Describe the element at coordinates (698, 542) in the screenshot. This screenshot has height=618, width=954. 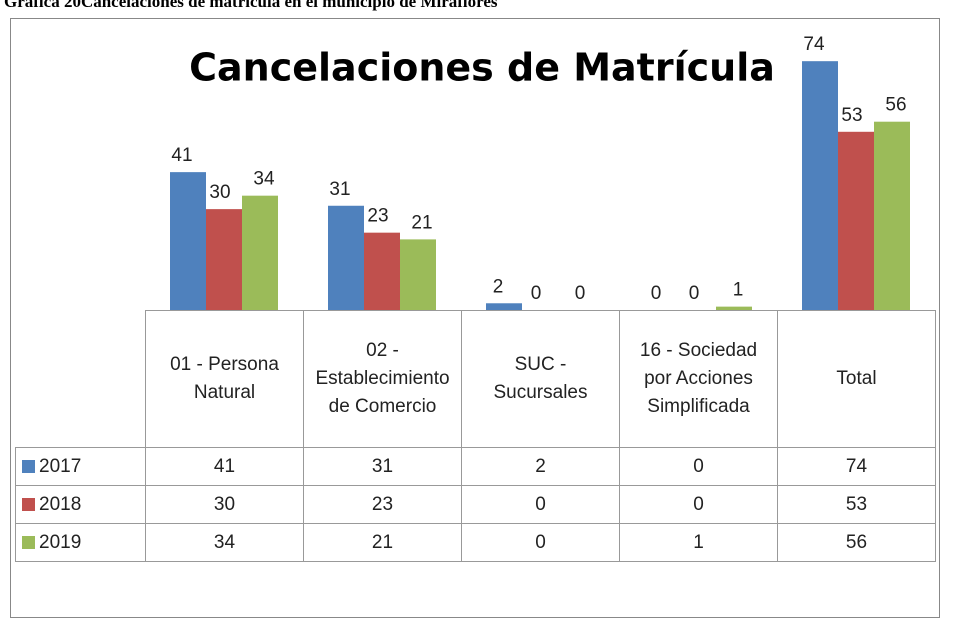
I see `table-value: 1` at that location.